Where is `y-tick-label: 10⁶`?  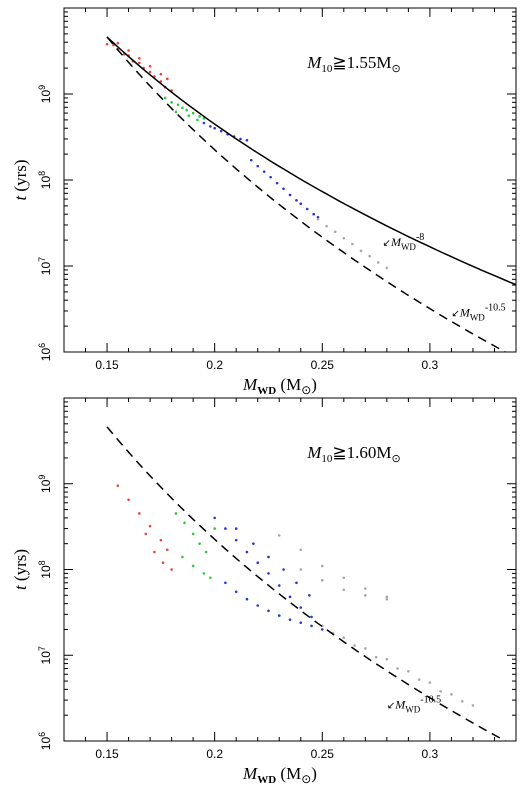
y-tick-label: 10⁶ is located at coordinates (45, 352).